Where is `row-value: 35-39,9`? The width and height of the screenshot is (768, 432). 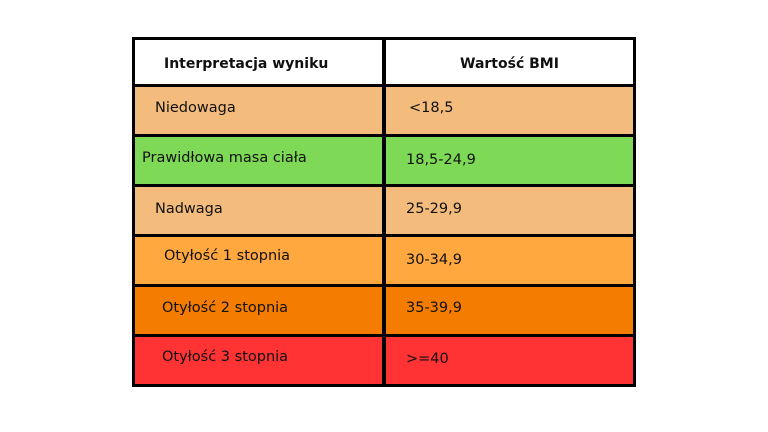
row-value: 35-39,9 is located at coordinates (509, 310).